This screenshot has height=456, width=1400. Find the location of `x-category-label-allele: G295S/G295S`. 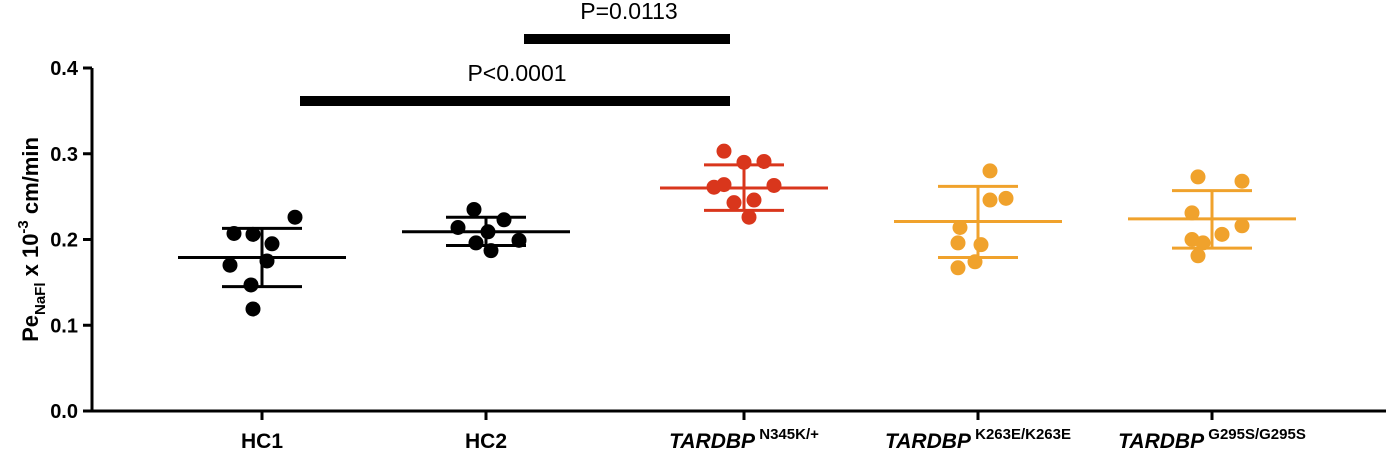

x-category-label-allele: G295S/G295S is located at coordinates (1255, 434).